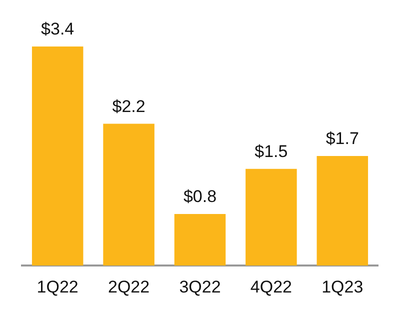 This screenshot has width=400, height=320. Describe the element at coordinates (342, 138) in the screenshot. I see `data-label: $1.7` at that location.